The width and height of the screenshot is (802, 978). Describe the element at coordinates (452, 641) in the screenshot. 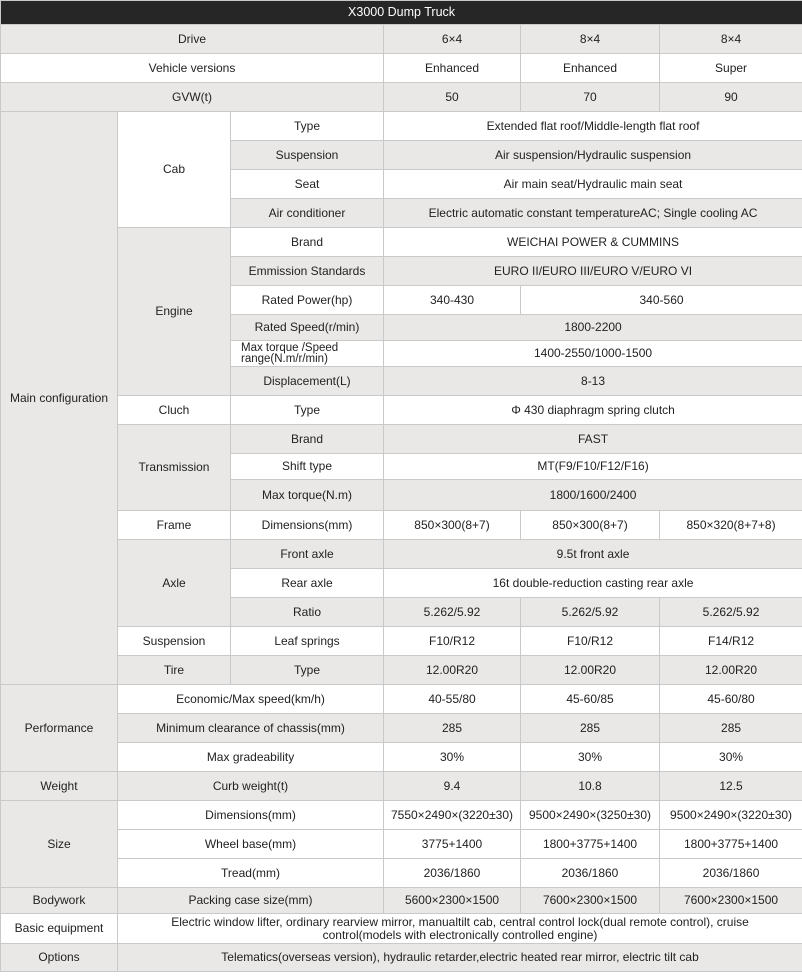

I see `cell: F10/R12` at that location.